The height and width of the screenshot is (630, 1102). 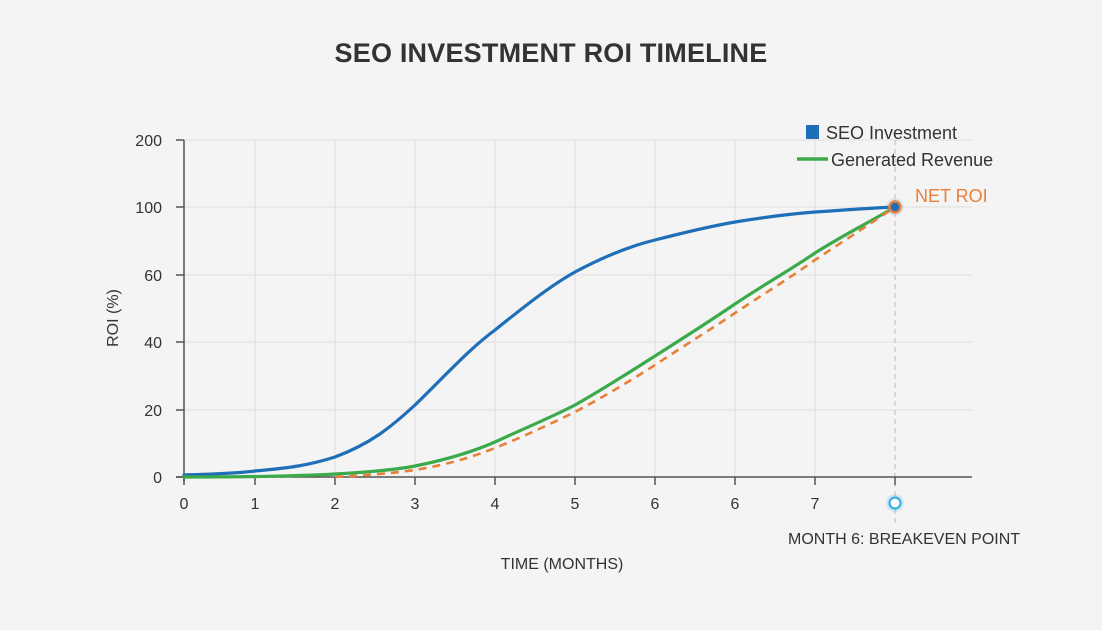 I want to click on net-roi-label: NET ROI, so click(x=951, y=196).